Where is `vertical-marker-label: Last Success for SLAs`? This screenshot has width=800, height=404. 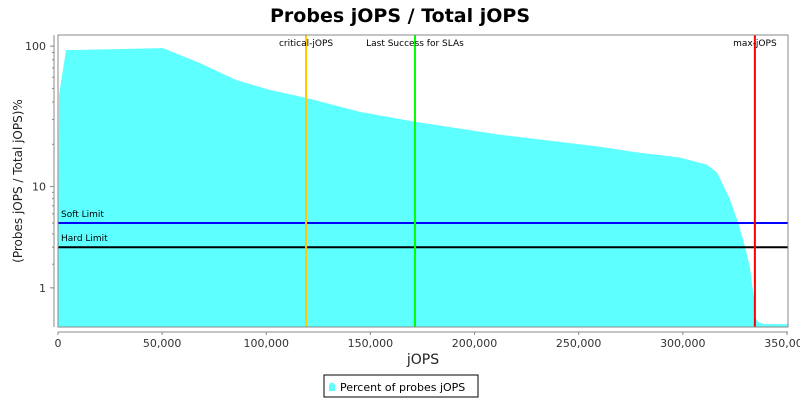 vertical-marker-label: Last Success for SLAs is located at coordinates (415, 44).